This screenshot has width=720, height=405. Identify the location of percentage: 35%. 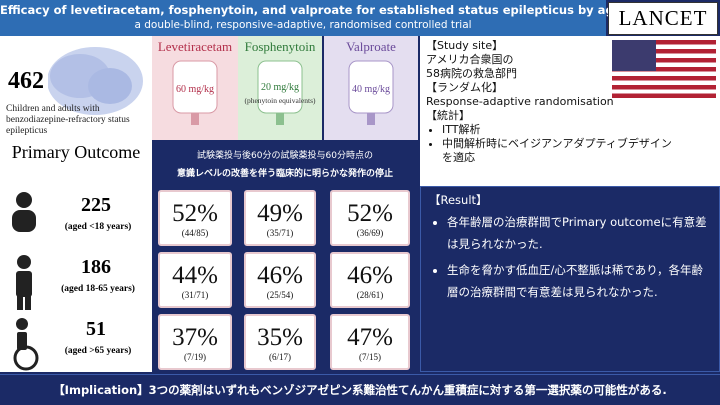
(280, 337).